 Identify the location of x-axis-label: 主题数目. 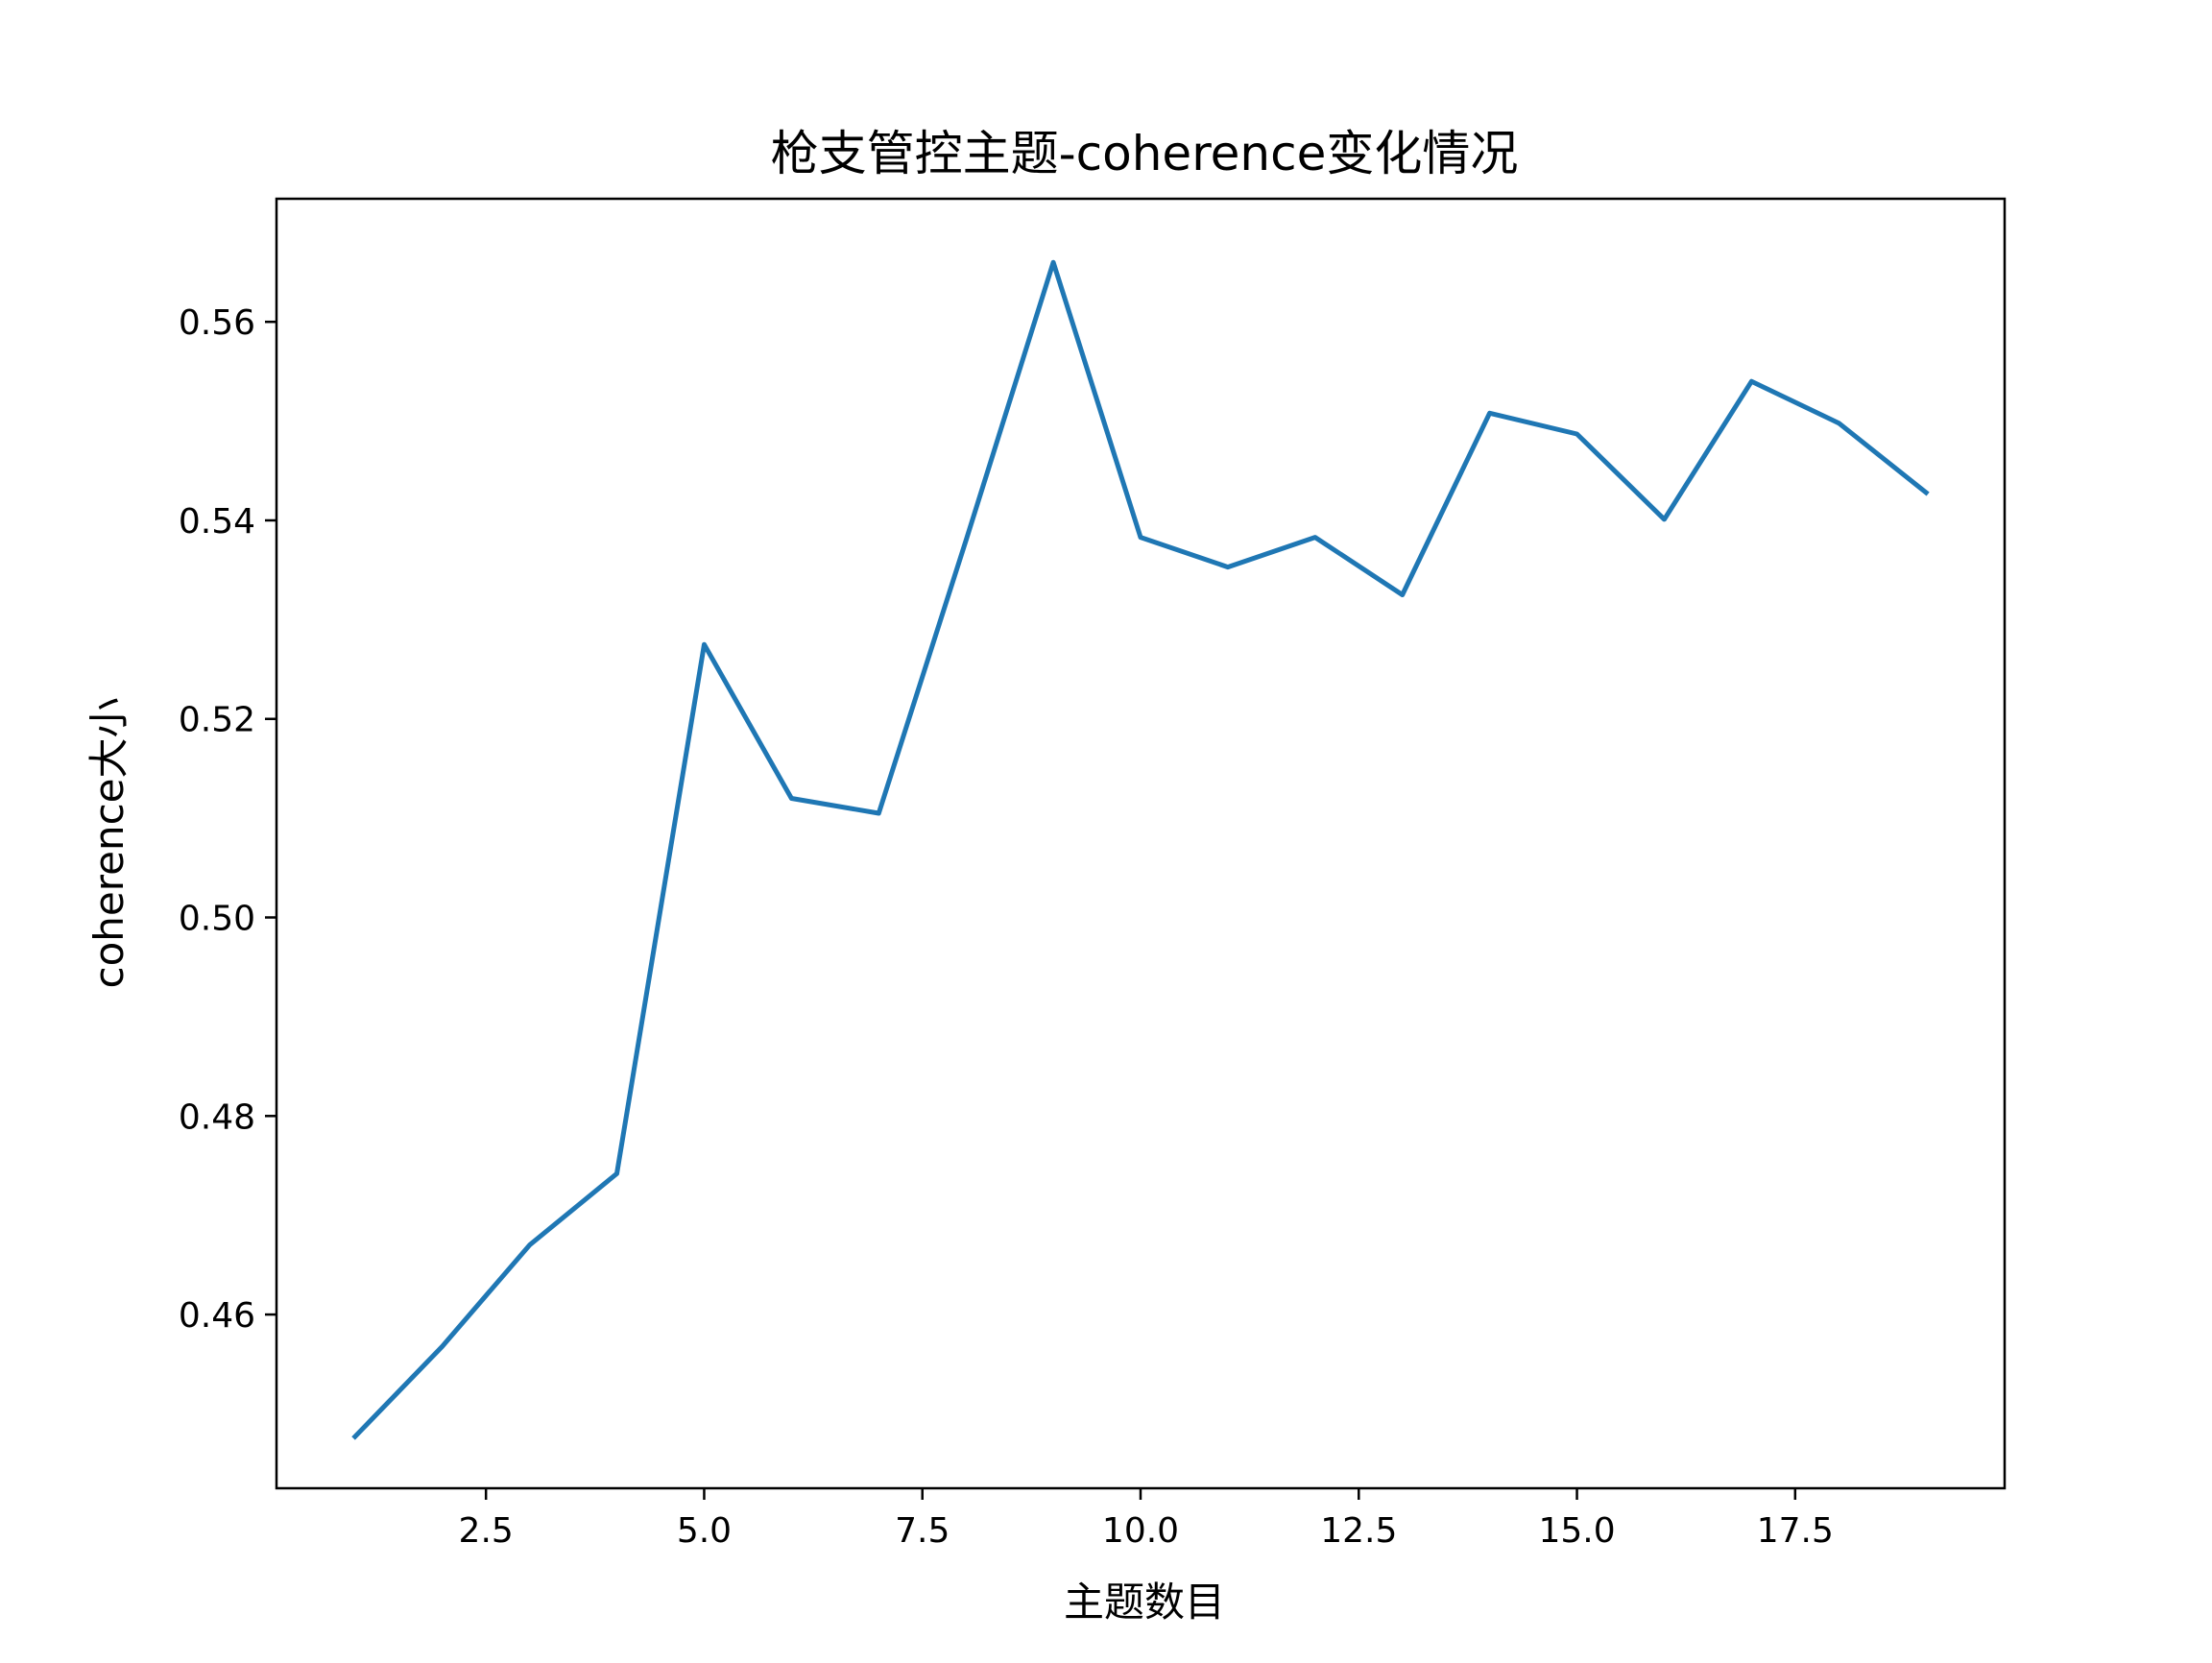
(1144, 1603).